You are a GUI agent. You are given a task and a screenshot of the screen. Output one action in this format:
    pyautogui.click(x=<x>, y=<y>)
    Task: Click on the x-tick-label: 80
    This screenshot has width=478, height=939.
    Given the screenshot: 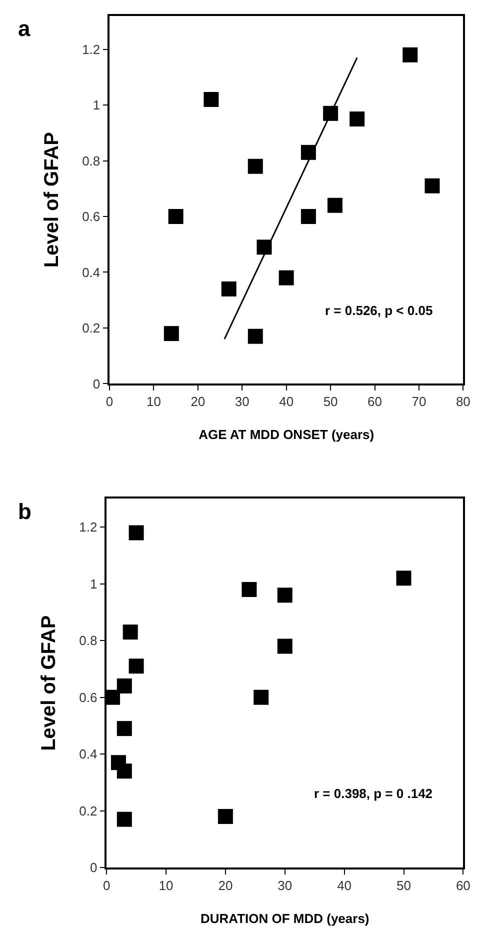 What is the action you would take?
    pyautogui.click(x=463, y=402)
    